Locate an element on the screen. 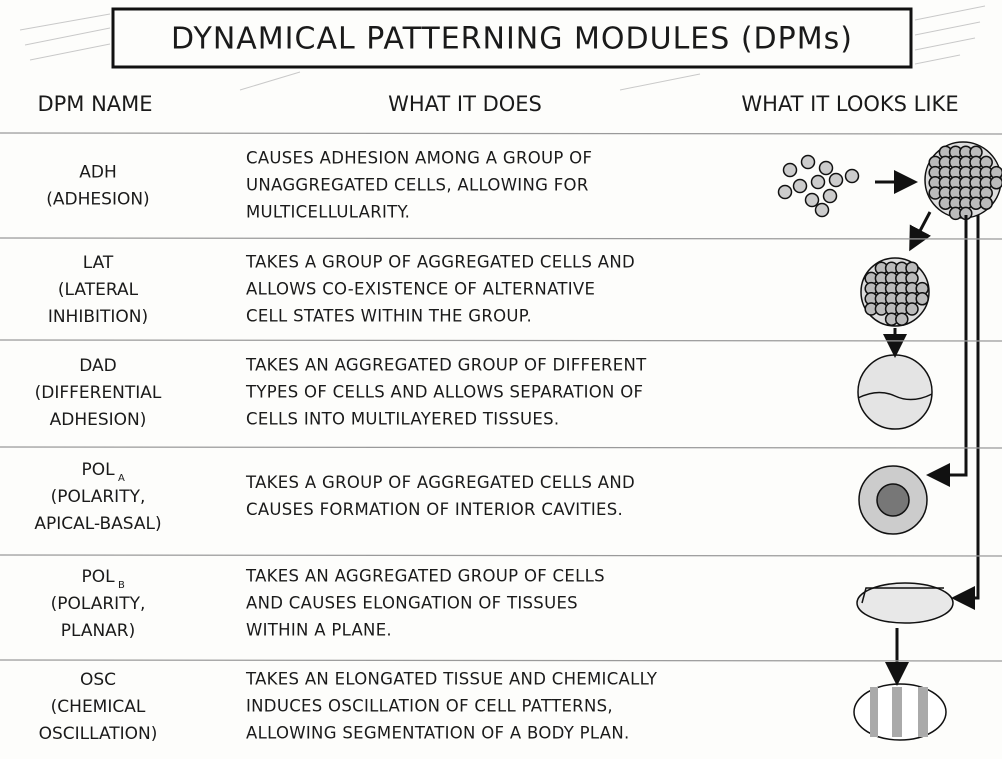 The width and height of the screenshot is (1002, 759). dpm-name: ADHESION) is located at coordinates (98, 420).